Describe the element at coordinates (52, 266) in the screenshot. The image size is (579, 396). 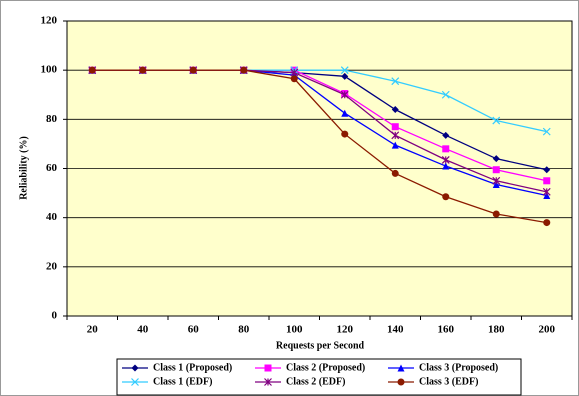
I see `y-tick-label: 20` at that location.